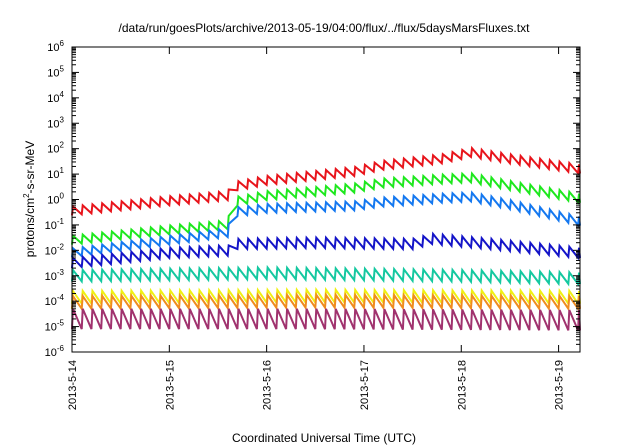 This screenshot has height=448, width=640. What do you see at coordinates (61, 221) in the screenshot?
I see `y-tick-exponent: -1` at bounding box center [61, 221].